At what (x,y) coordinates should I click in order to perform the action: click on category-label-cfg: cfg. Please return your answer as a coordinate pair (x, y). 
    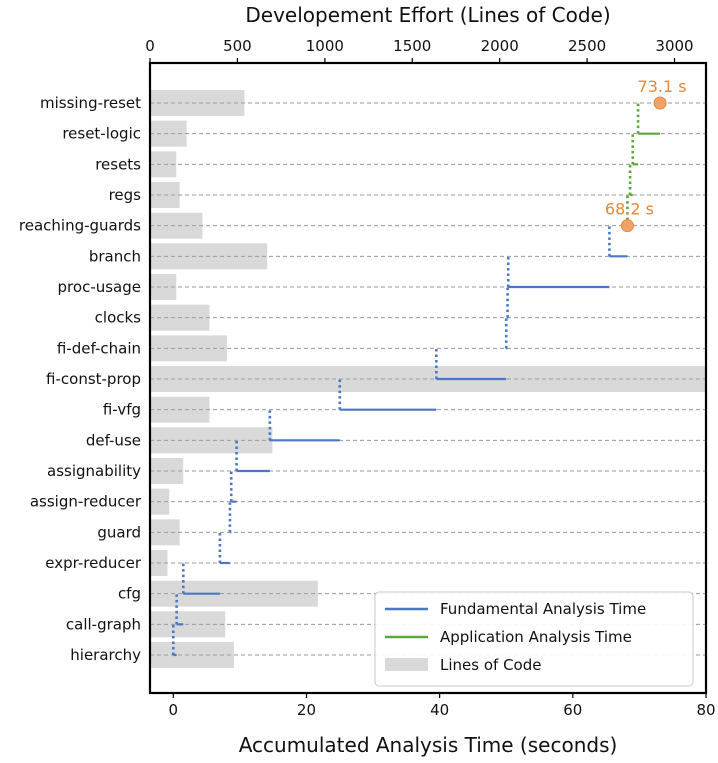
    Looking at the image, I should click on (129, 594).